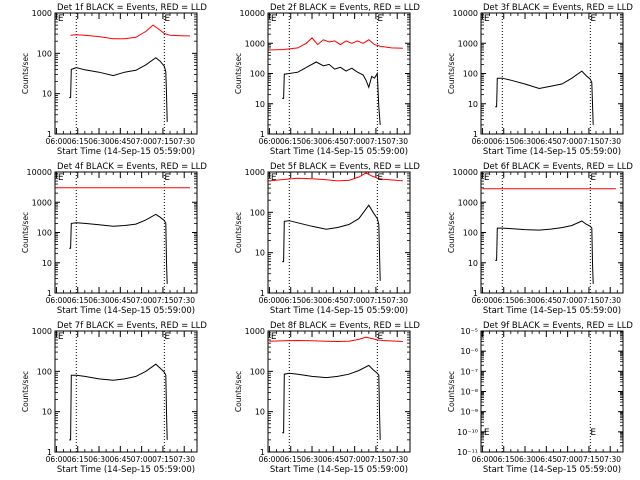 The image size is (640, 480). Describe the element at coordinates (469, 392) in the screenshot. I see `y-tick-label: 10⁻⁸` at that location.